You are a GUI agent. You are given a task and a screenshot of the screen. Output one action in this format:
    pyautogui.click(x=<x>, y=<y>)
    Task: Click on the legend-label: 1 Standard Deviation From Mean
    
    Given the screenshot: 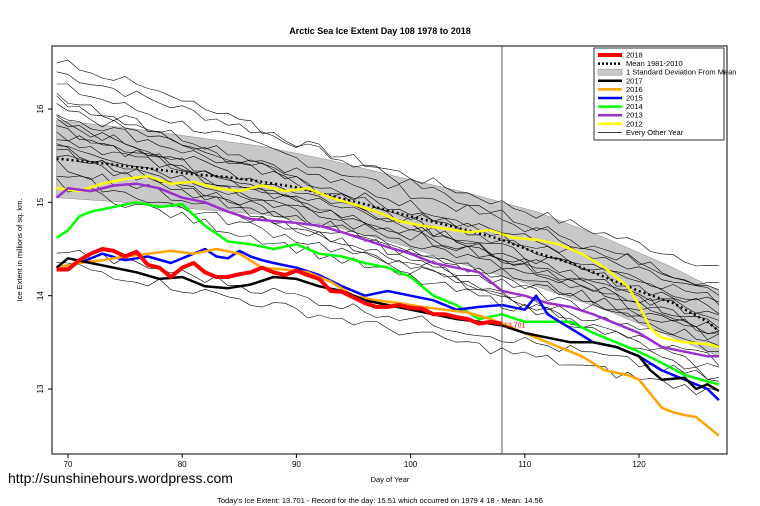 What is the action you would take?
    pyautogui.click(x=681, y=72)
    